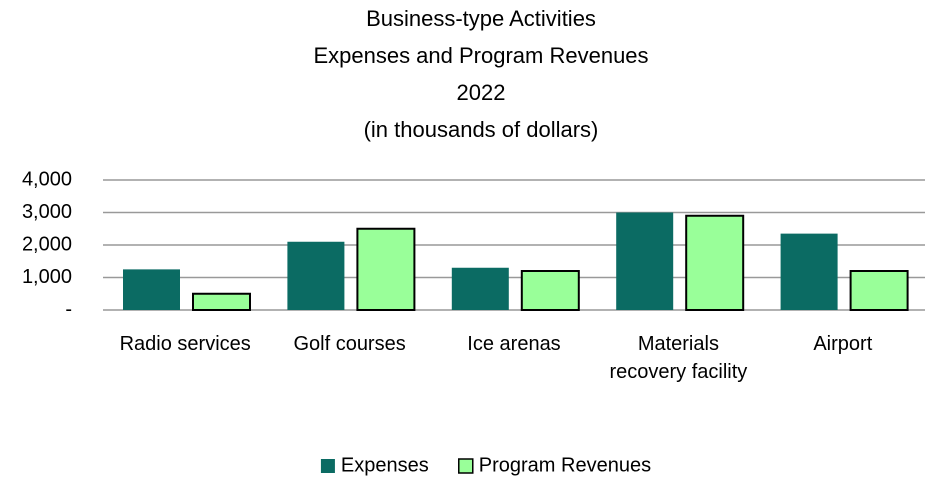  Describe the element at coordinates (185, 344) in the screenshot. I see `x-tick-label: Radio services` at that location.